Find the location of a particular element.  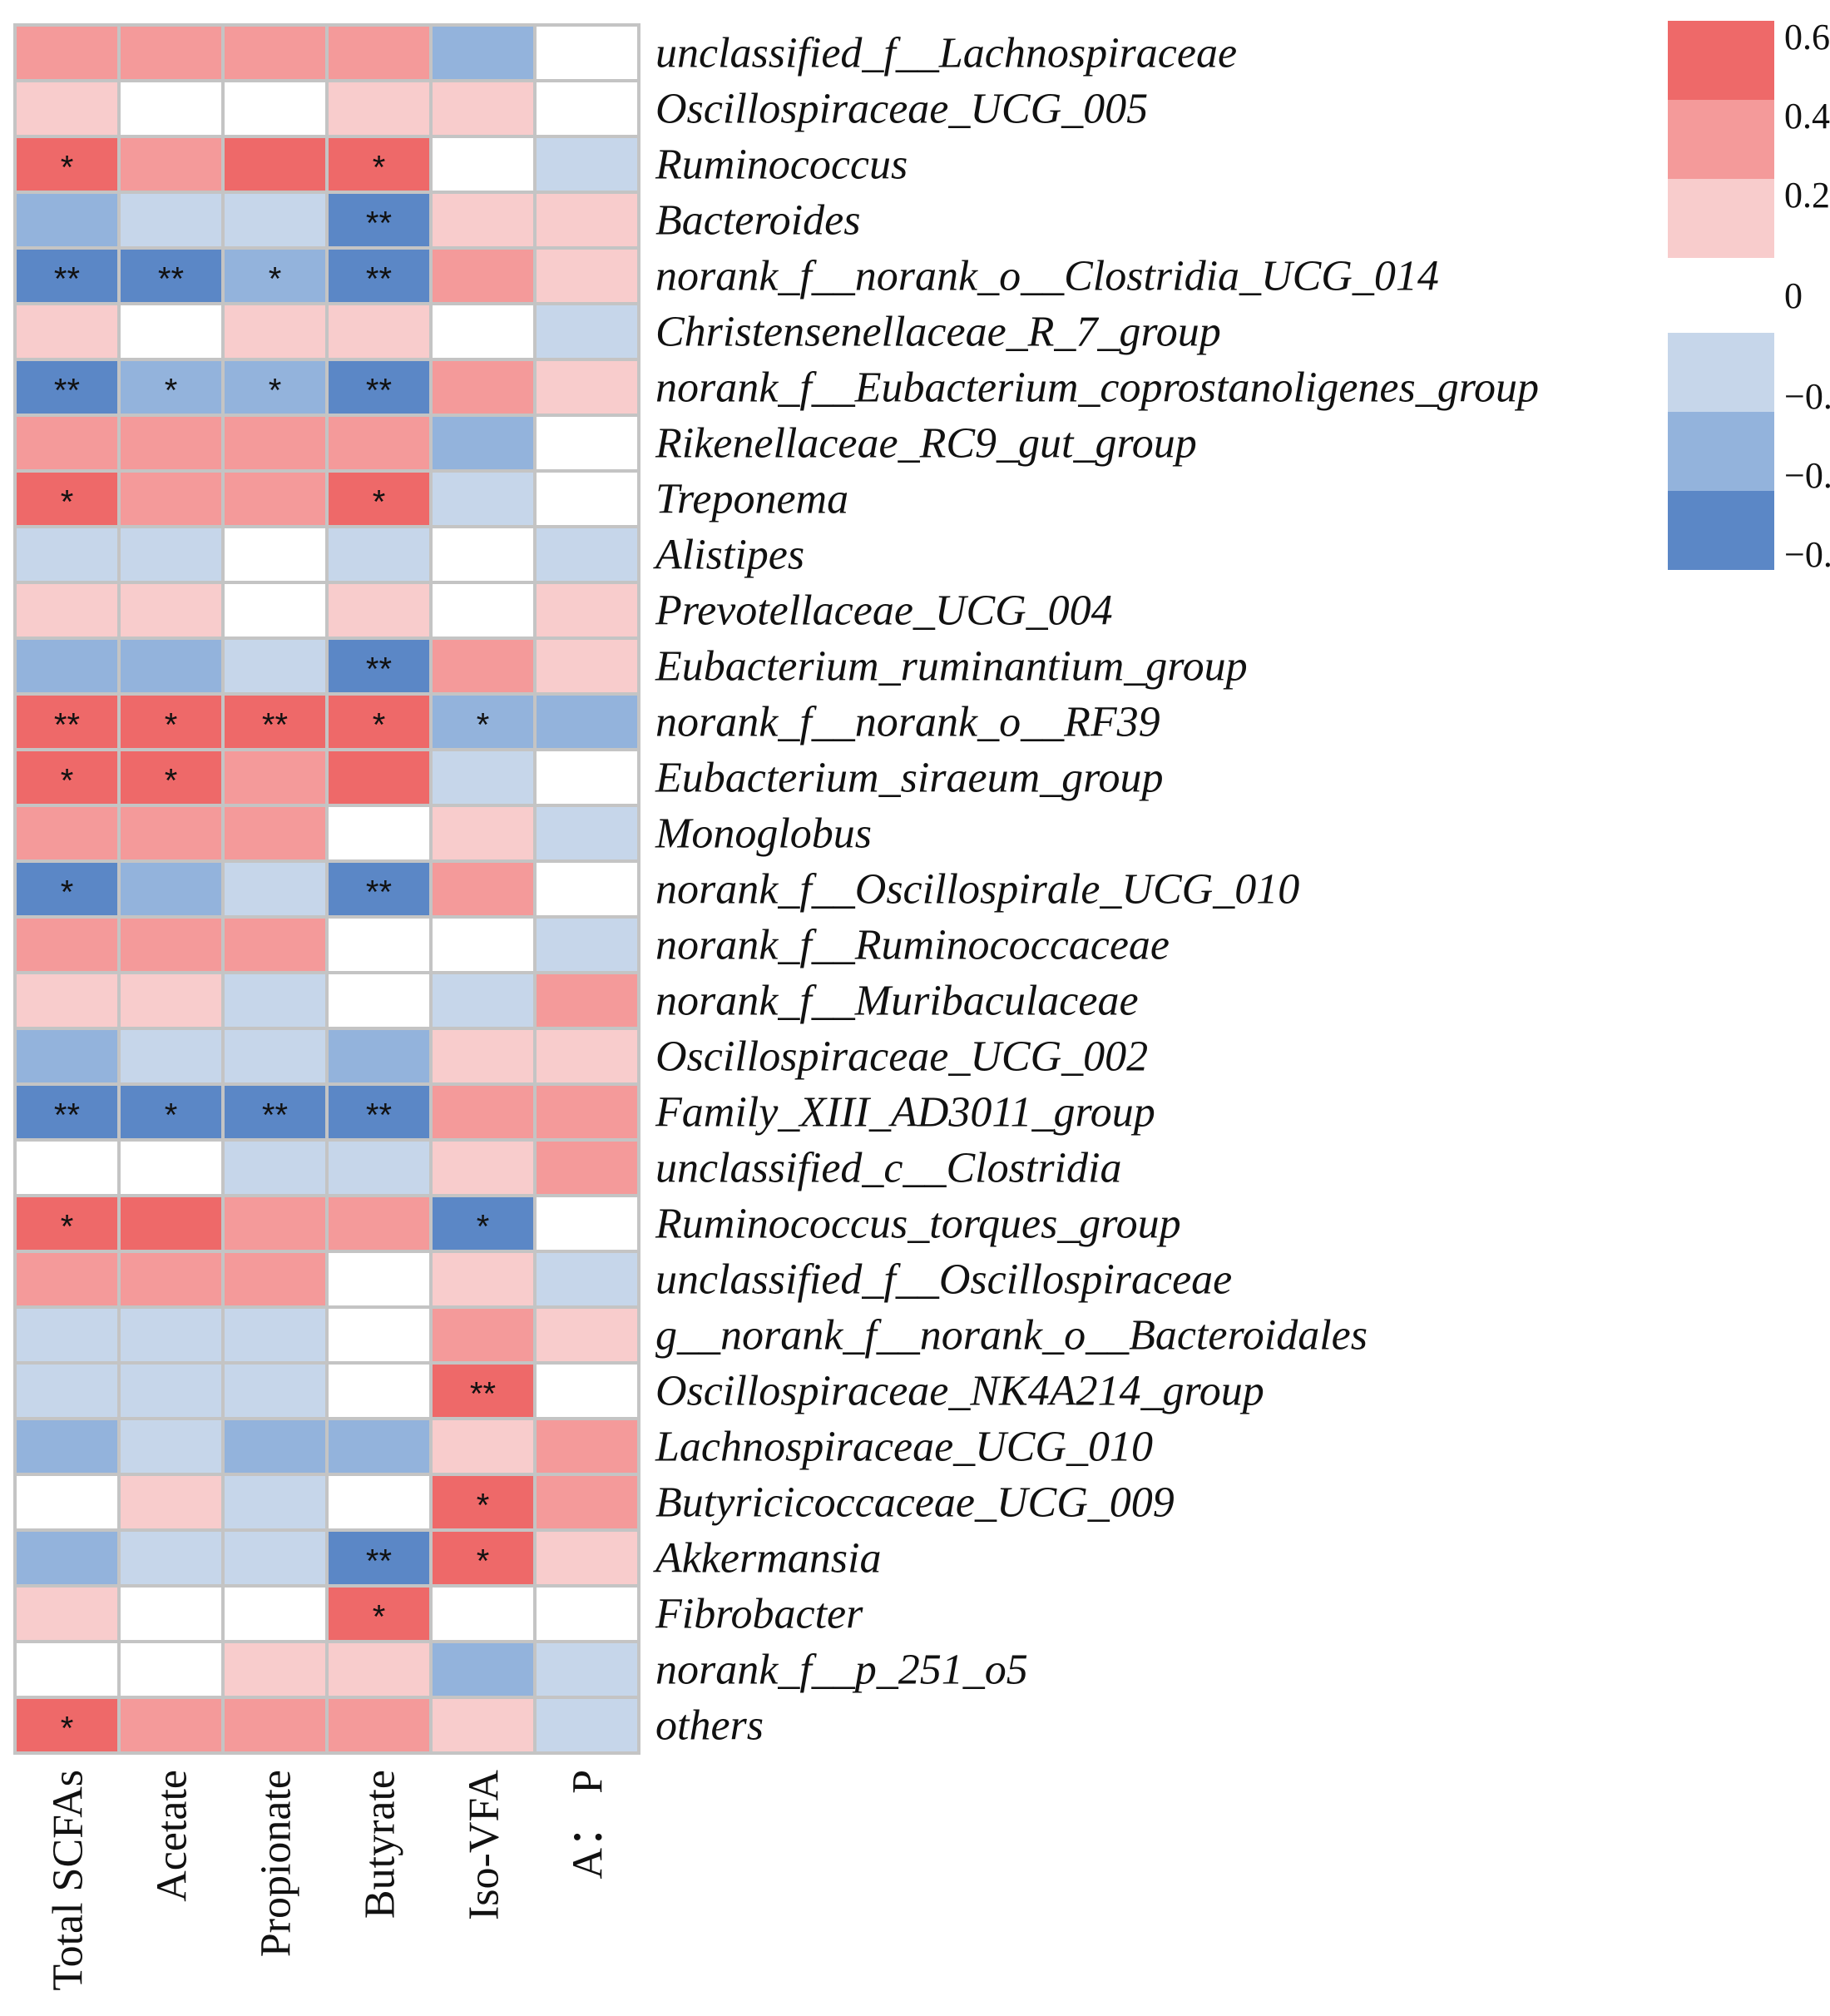

column-label: Total SCFAs is located at coordinates (68, 1880).